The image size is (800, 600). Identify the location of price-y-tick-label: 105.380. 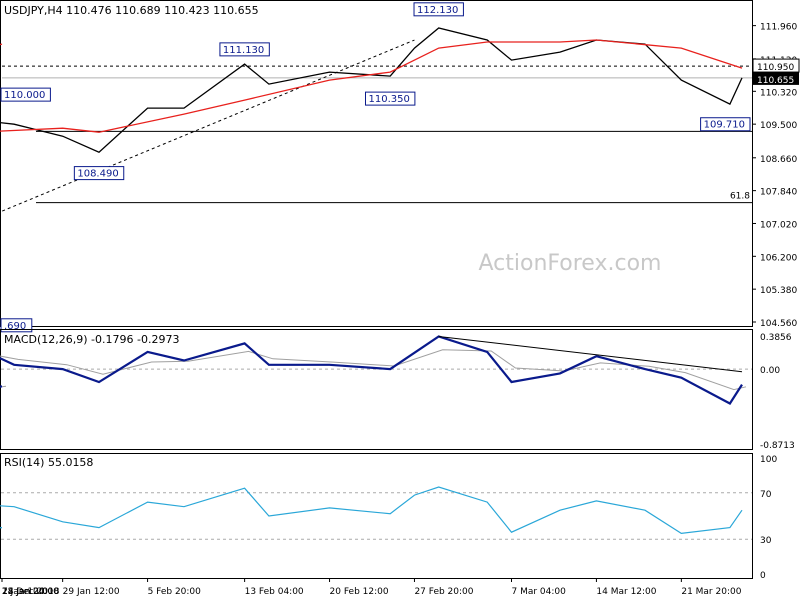
(778, 291).